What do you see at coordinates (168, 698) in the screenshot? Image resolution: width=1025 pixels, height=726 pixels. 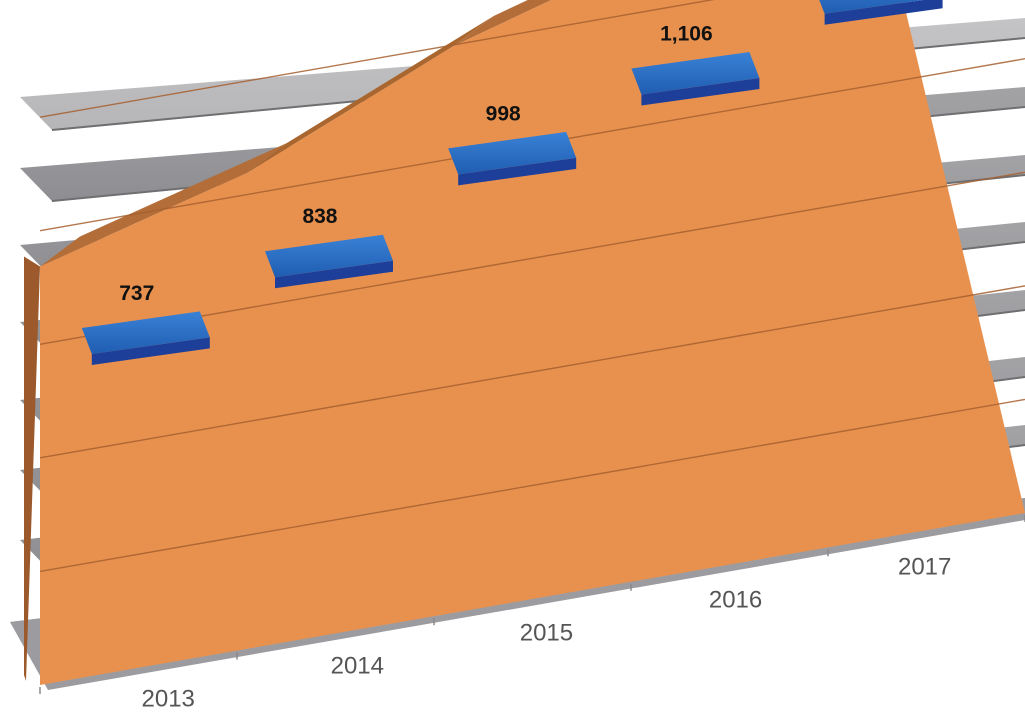 I see `x-tick-label: 2013` at bounding box center [168, 698].